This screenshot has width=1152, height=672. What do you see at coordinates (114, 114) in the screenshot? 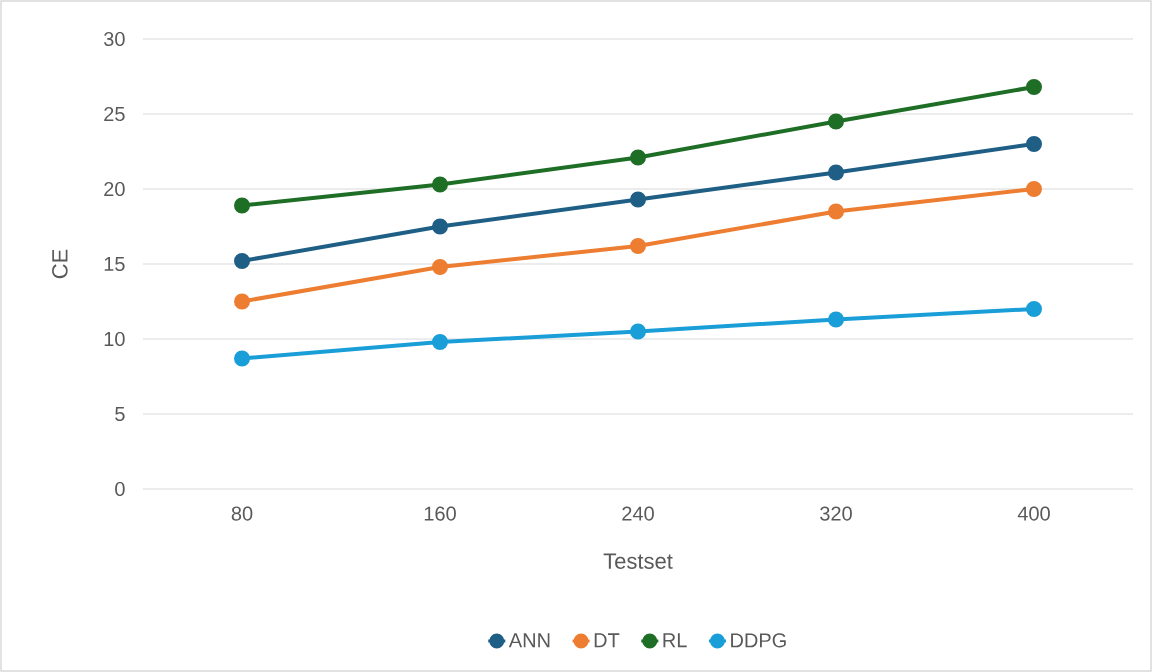
I see `y-tick-label: 25` at bounding box center [114, 114].